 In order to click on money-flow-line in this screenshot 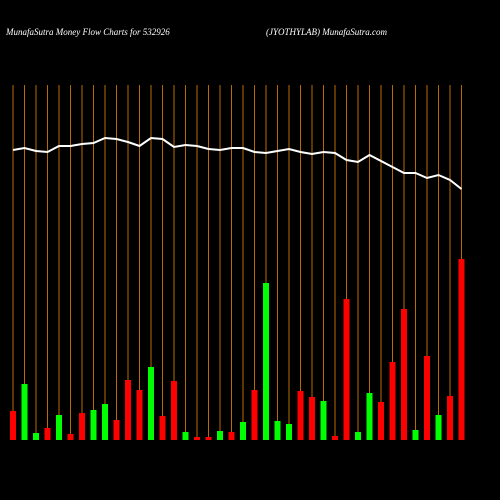, I will do `click(237, 163)`.